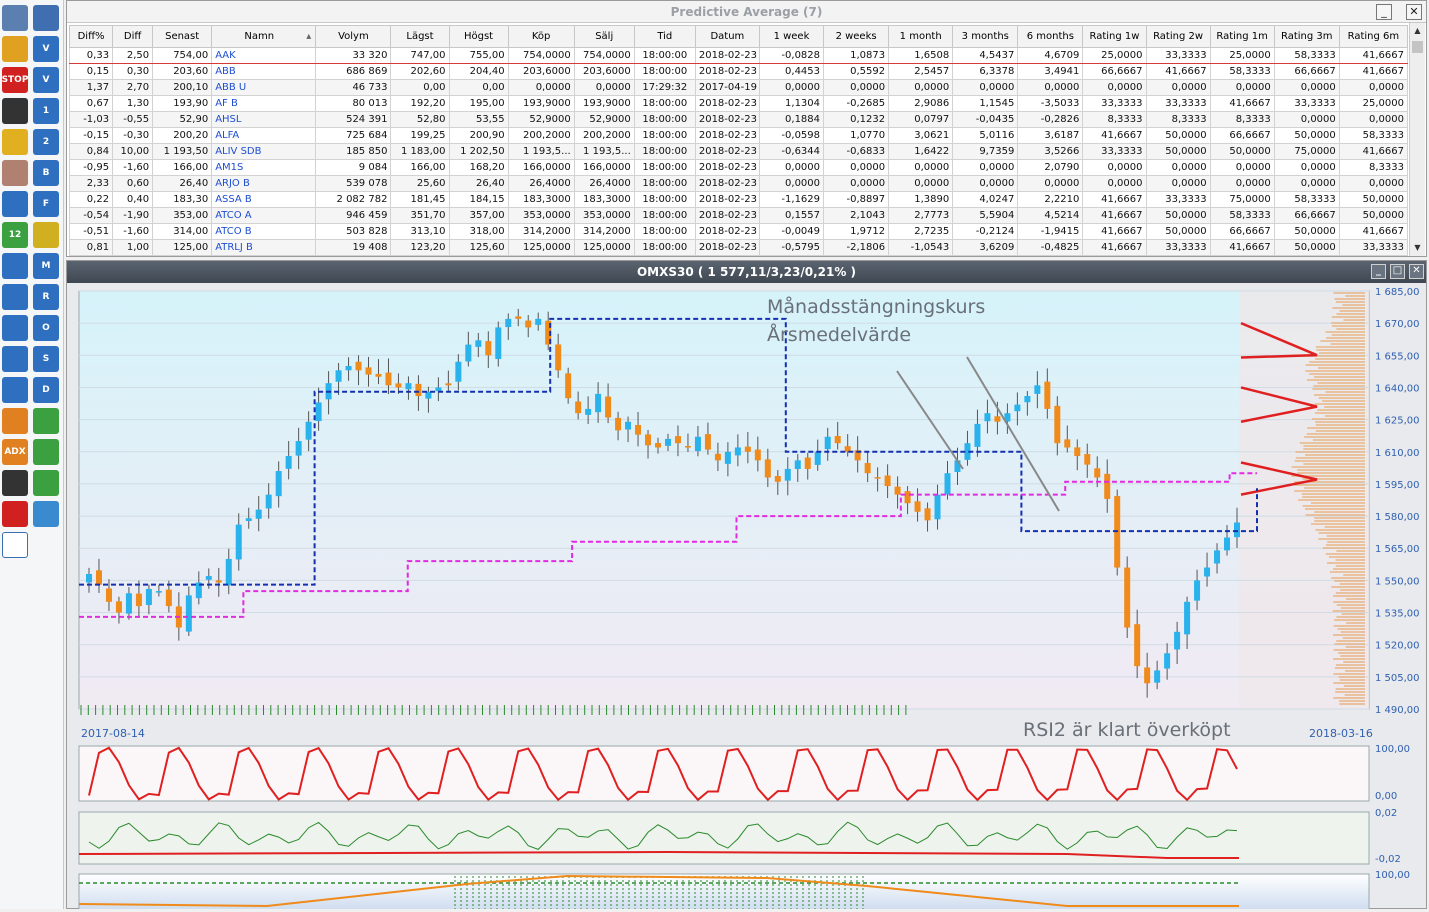 Image resolution: width=1429 pixels, height=912 pixels. Describe the element at coordinates (664, 36) in the screenshot. I see `col-header: Tid` at that location.